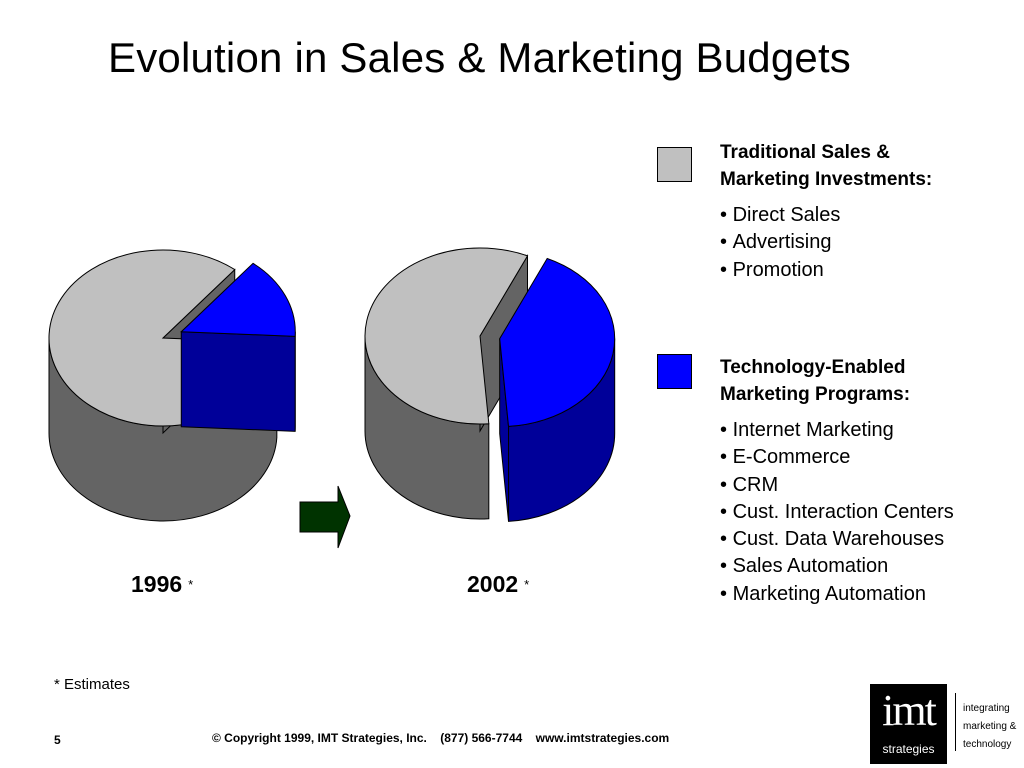 The width and height of the screenshot is (1024, 768). I want to click on legend-item: Advertising, so click(780, 242).